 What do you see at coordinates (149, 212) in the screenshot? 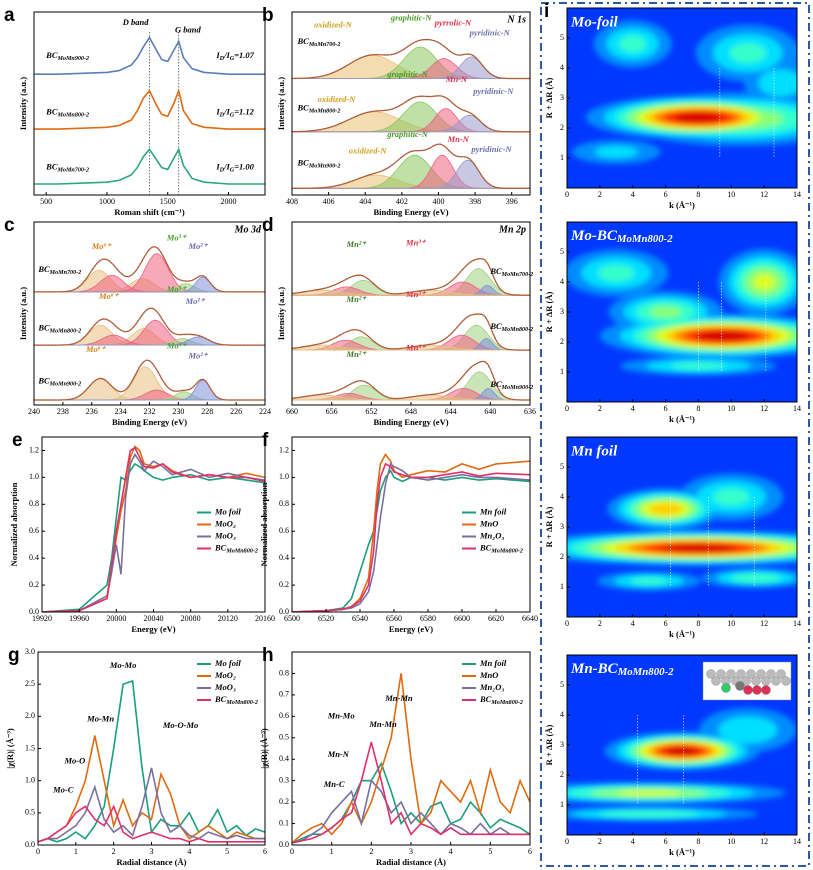
I see `x-axis-label: Roman shift (cm⁻¹)` at bounding box center [149, 212].